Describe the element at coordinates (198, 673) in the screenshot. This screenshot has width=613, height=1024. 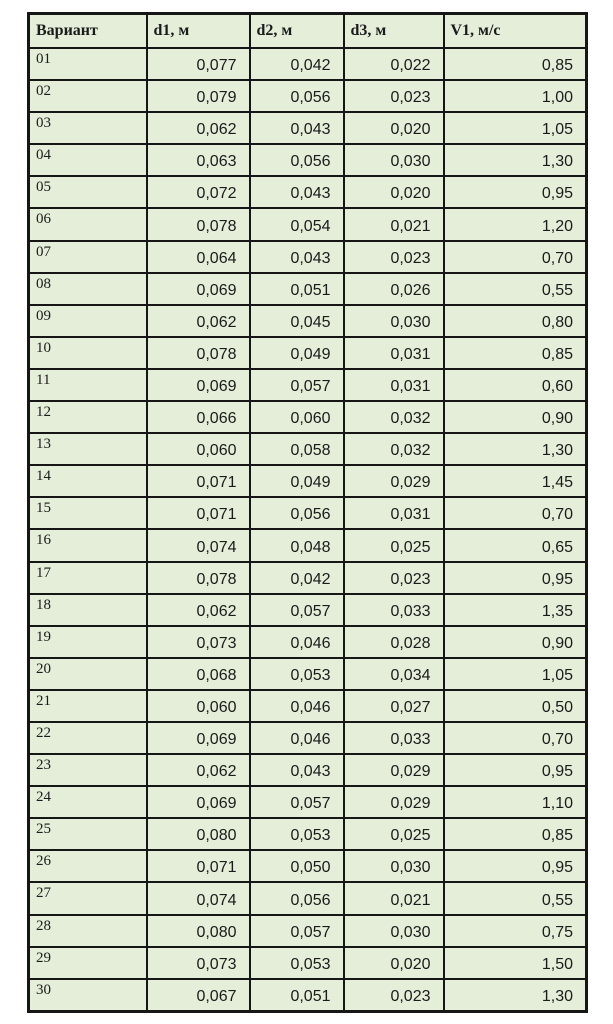
I see `d1-cell: 0,068` at that location.